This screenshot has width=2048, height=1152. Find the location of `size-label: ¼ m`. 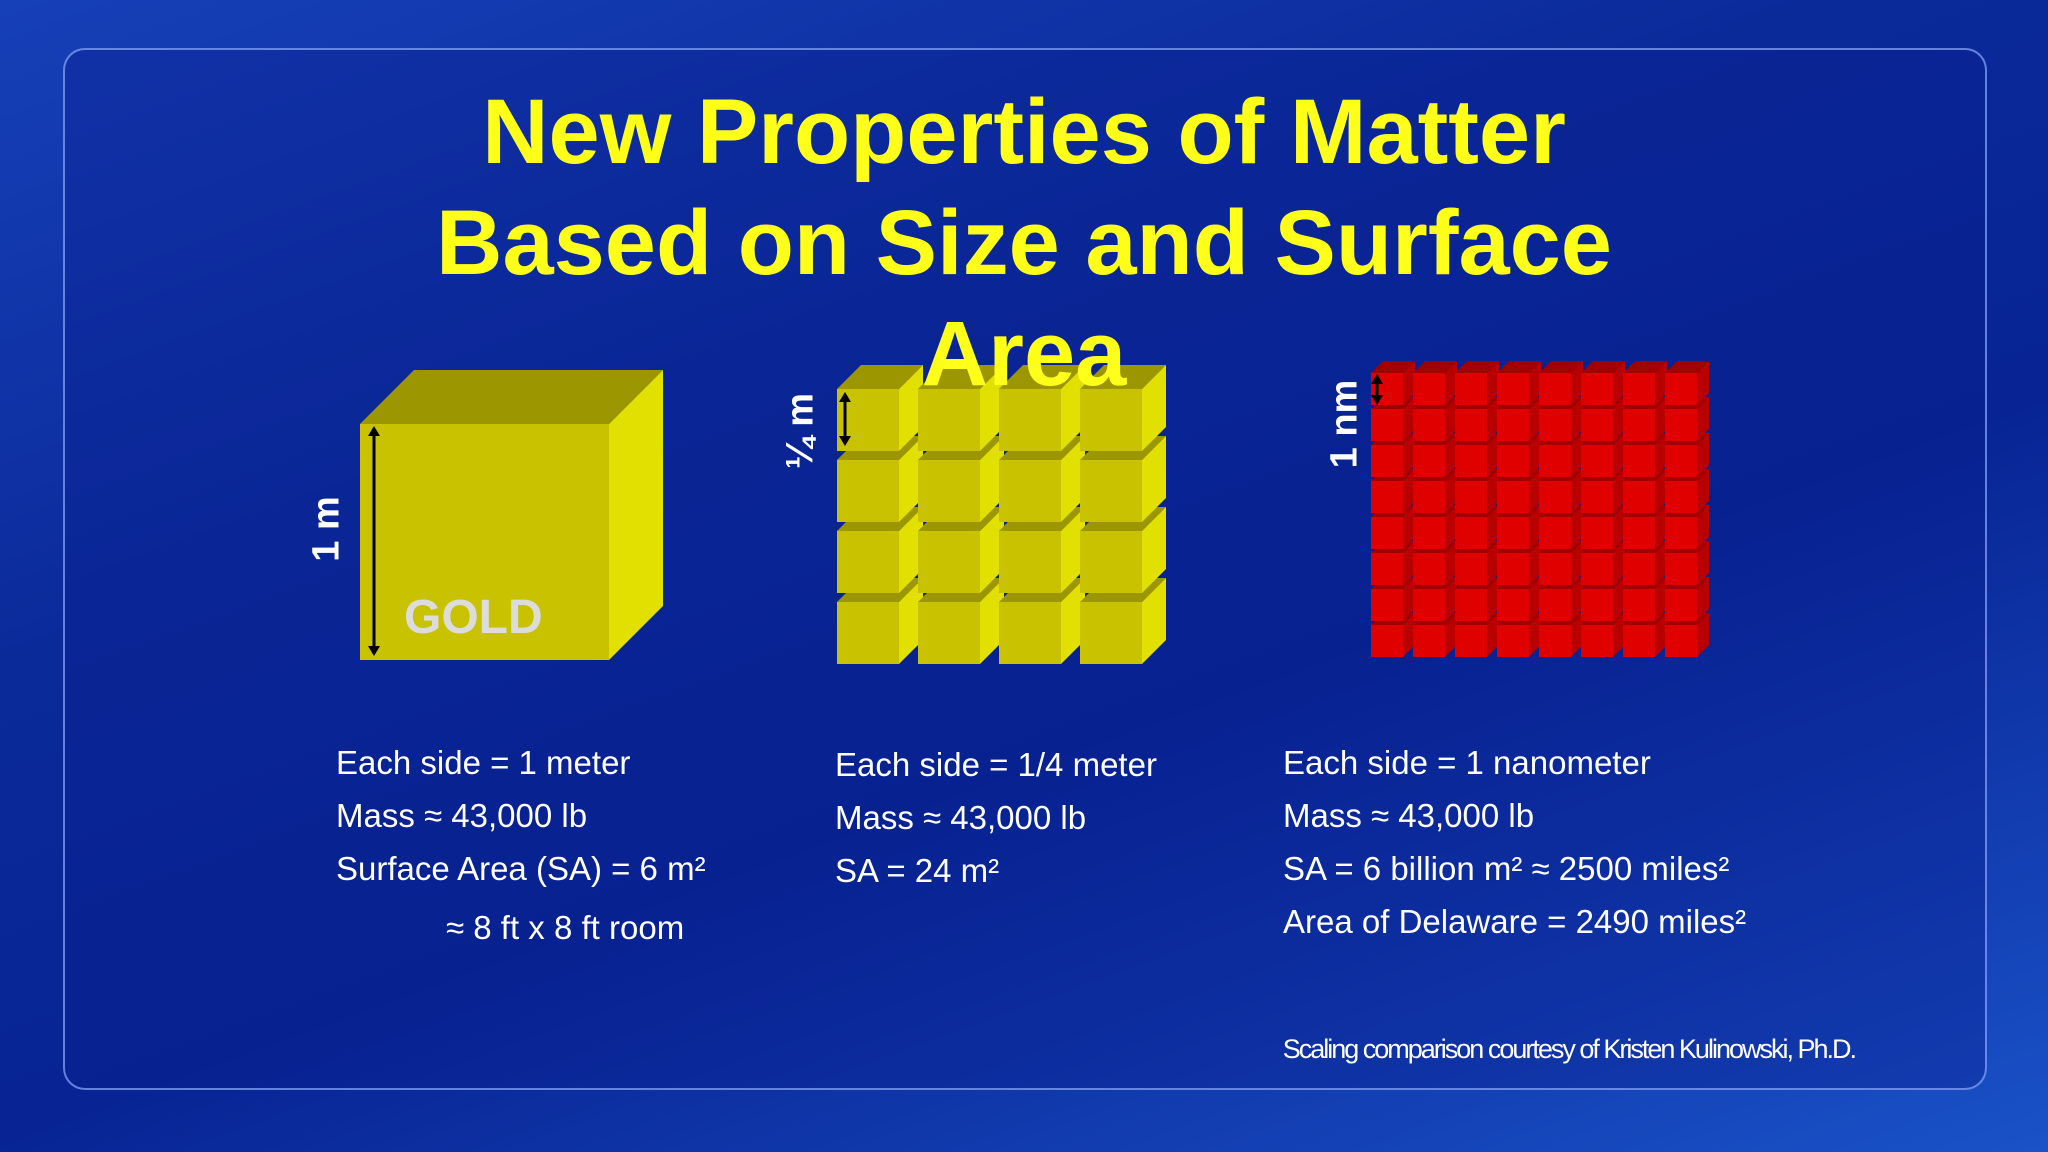

size-label: ¼ m is located at coordinates (800, 431).